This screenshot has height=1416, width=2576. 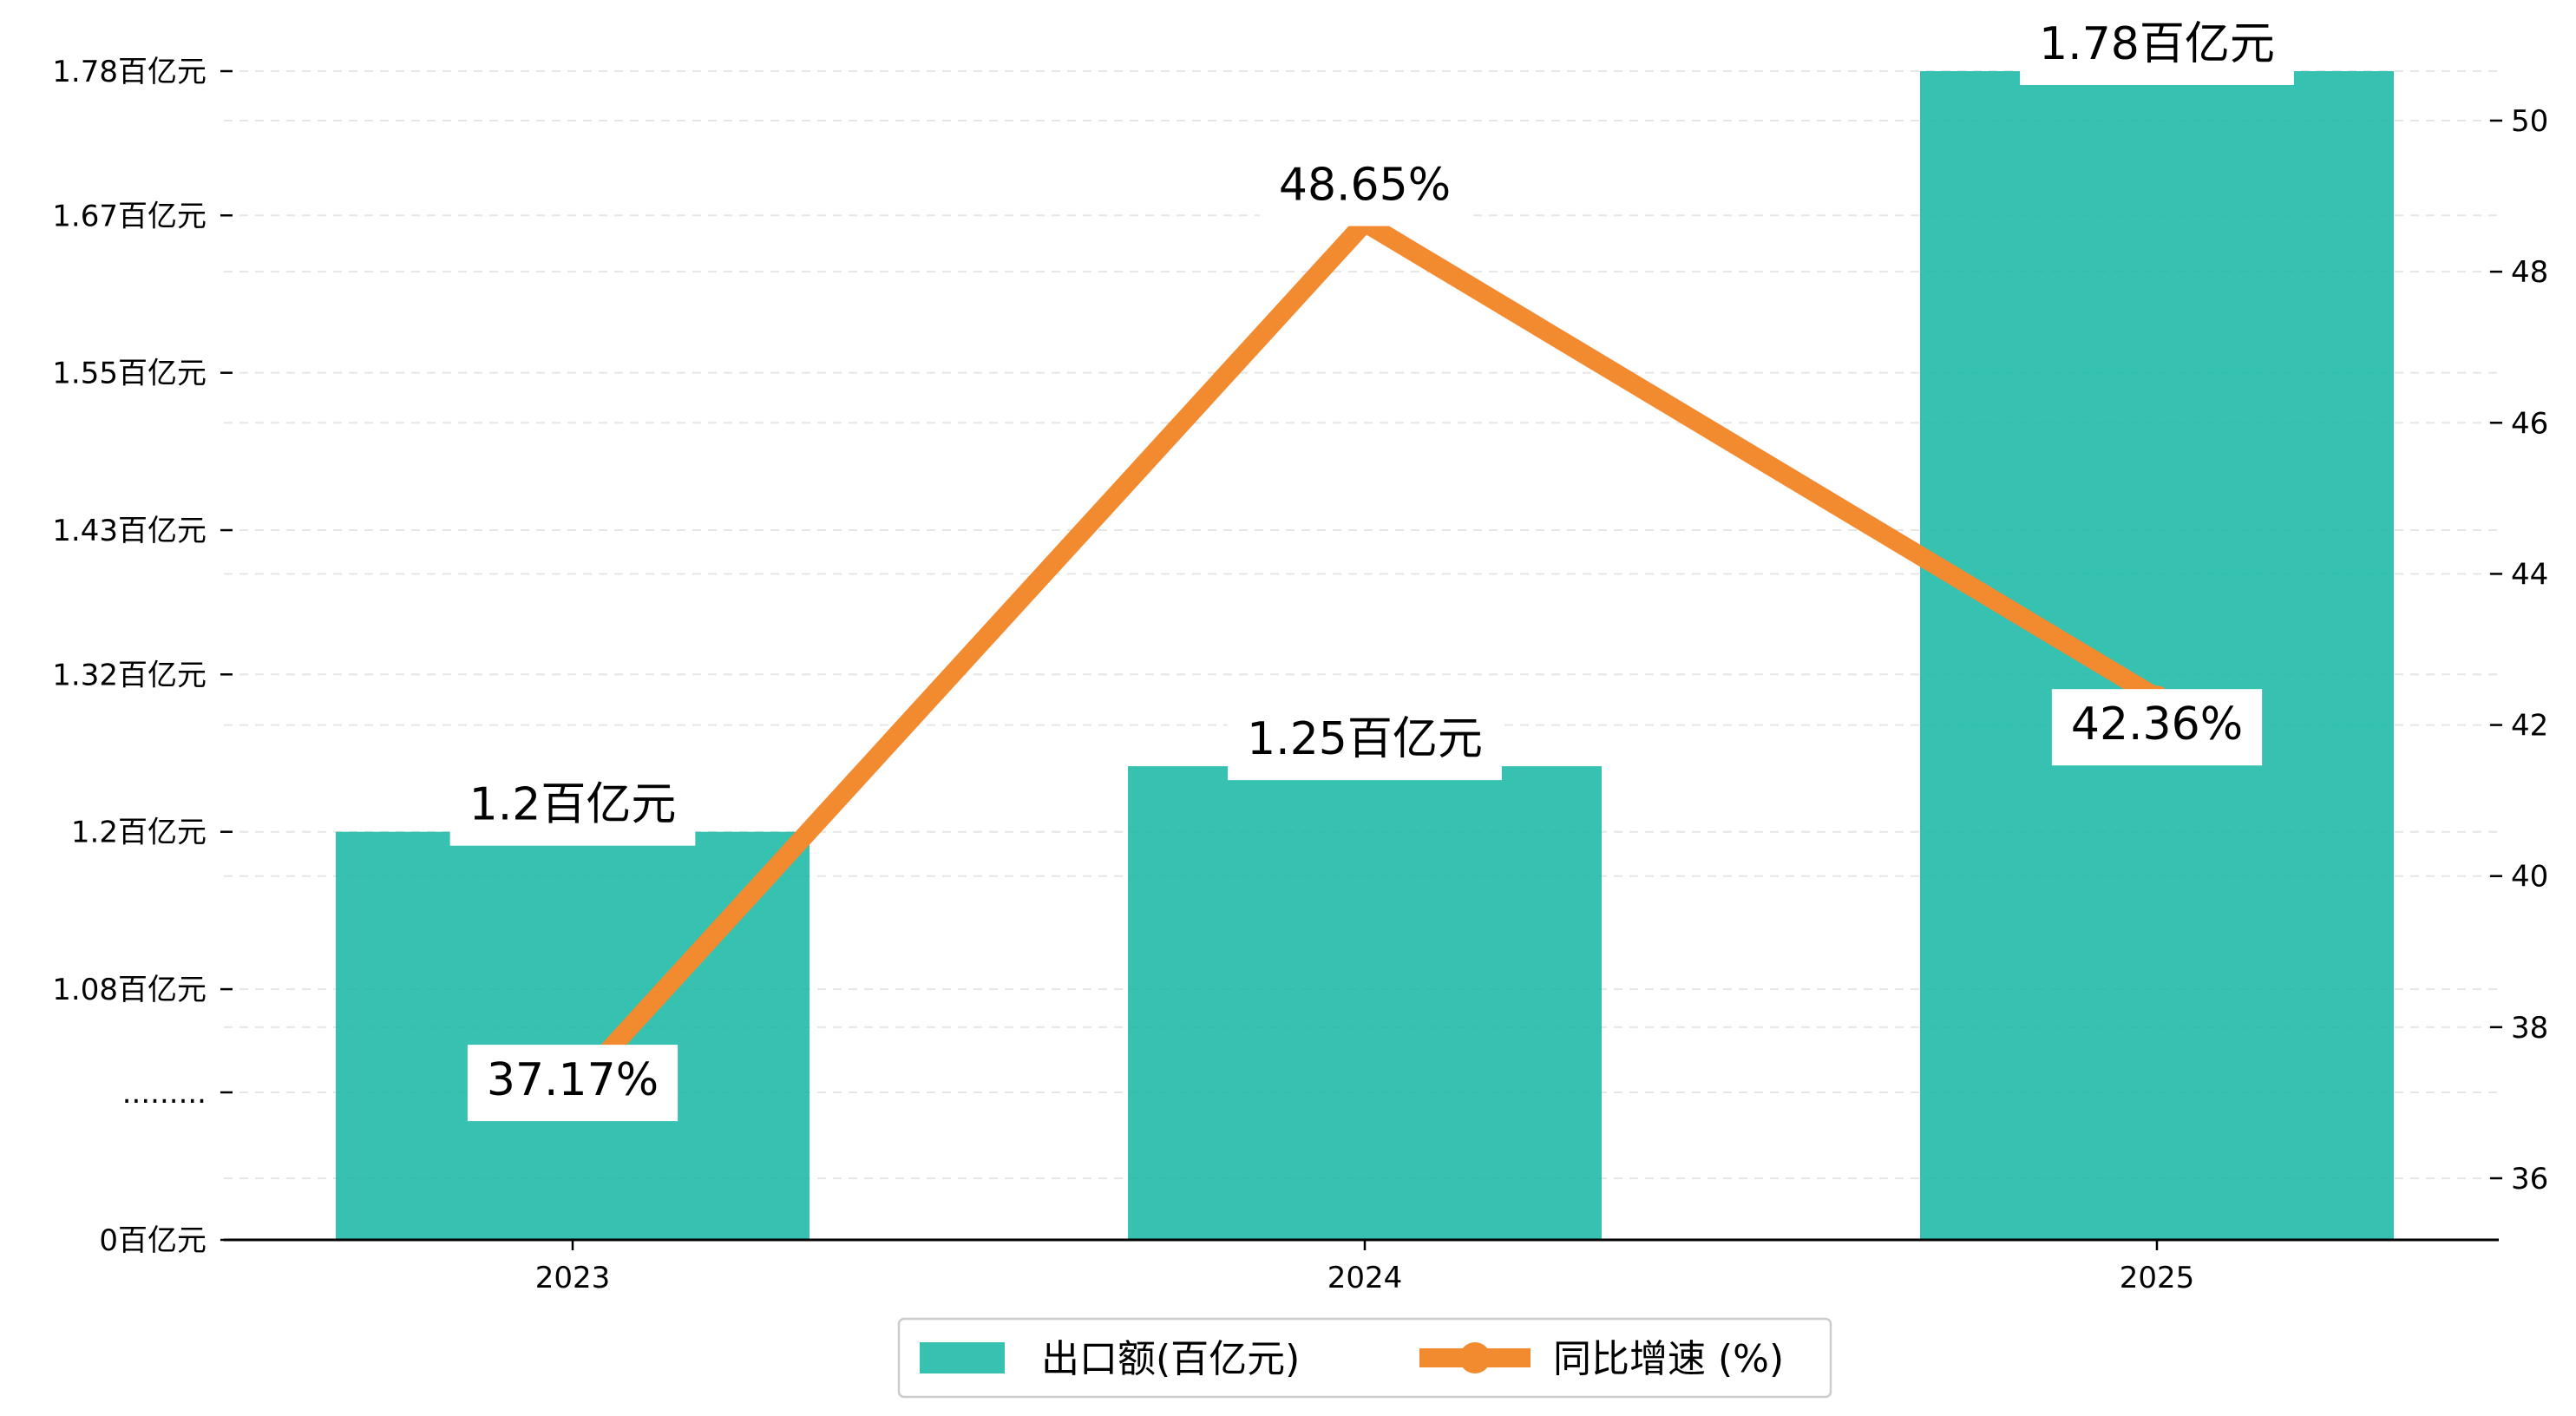 What do you see at coordinates (962, 1357) in the screenshot?
I see `legend-swatch-bar` at bounding box center [962, 1357].